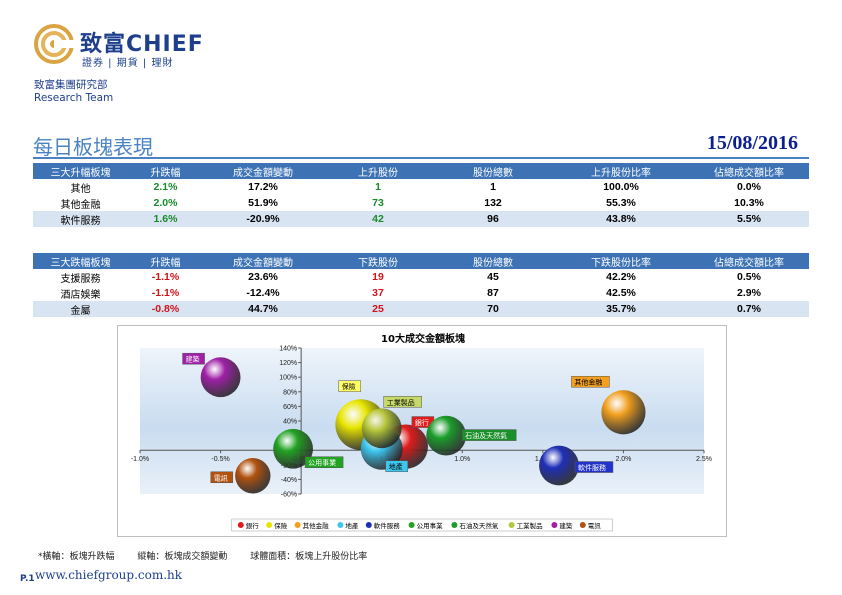 Image resolution: width=842 pixels, height=595 pixels. What do you see at coordinates (290, 422) in the screenshot?
I see `y-tick-label: 40%` at bounding box center [290, 422].